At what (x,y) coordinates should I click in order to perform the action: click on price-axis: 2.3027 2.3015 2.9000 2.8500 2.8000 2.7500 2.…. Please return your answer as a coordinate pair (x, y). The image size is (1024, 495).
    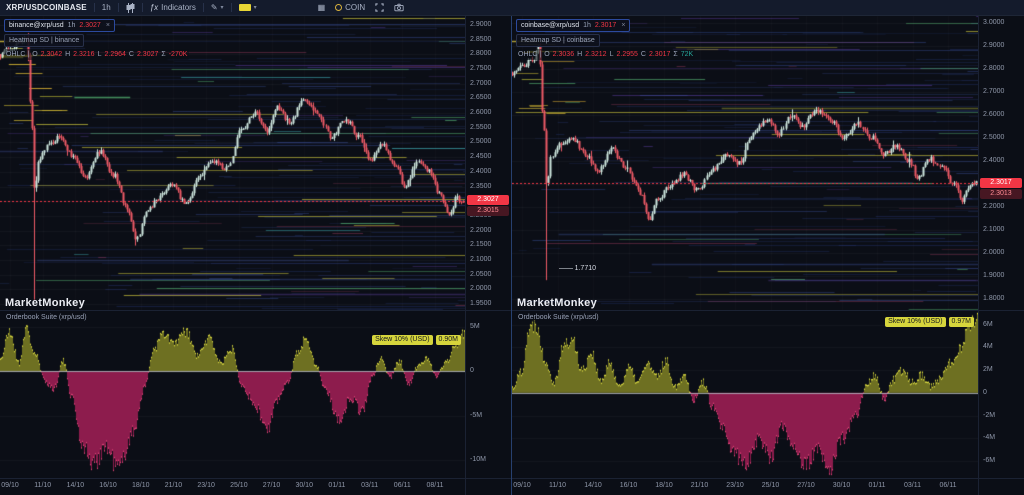
    Looking at the image, I should click on (488, 163).